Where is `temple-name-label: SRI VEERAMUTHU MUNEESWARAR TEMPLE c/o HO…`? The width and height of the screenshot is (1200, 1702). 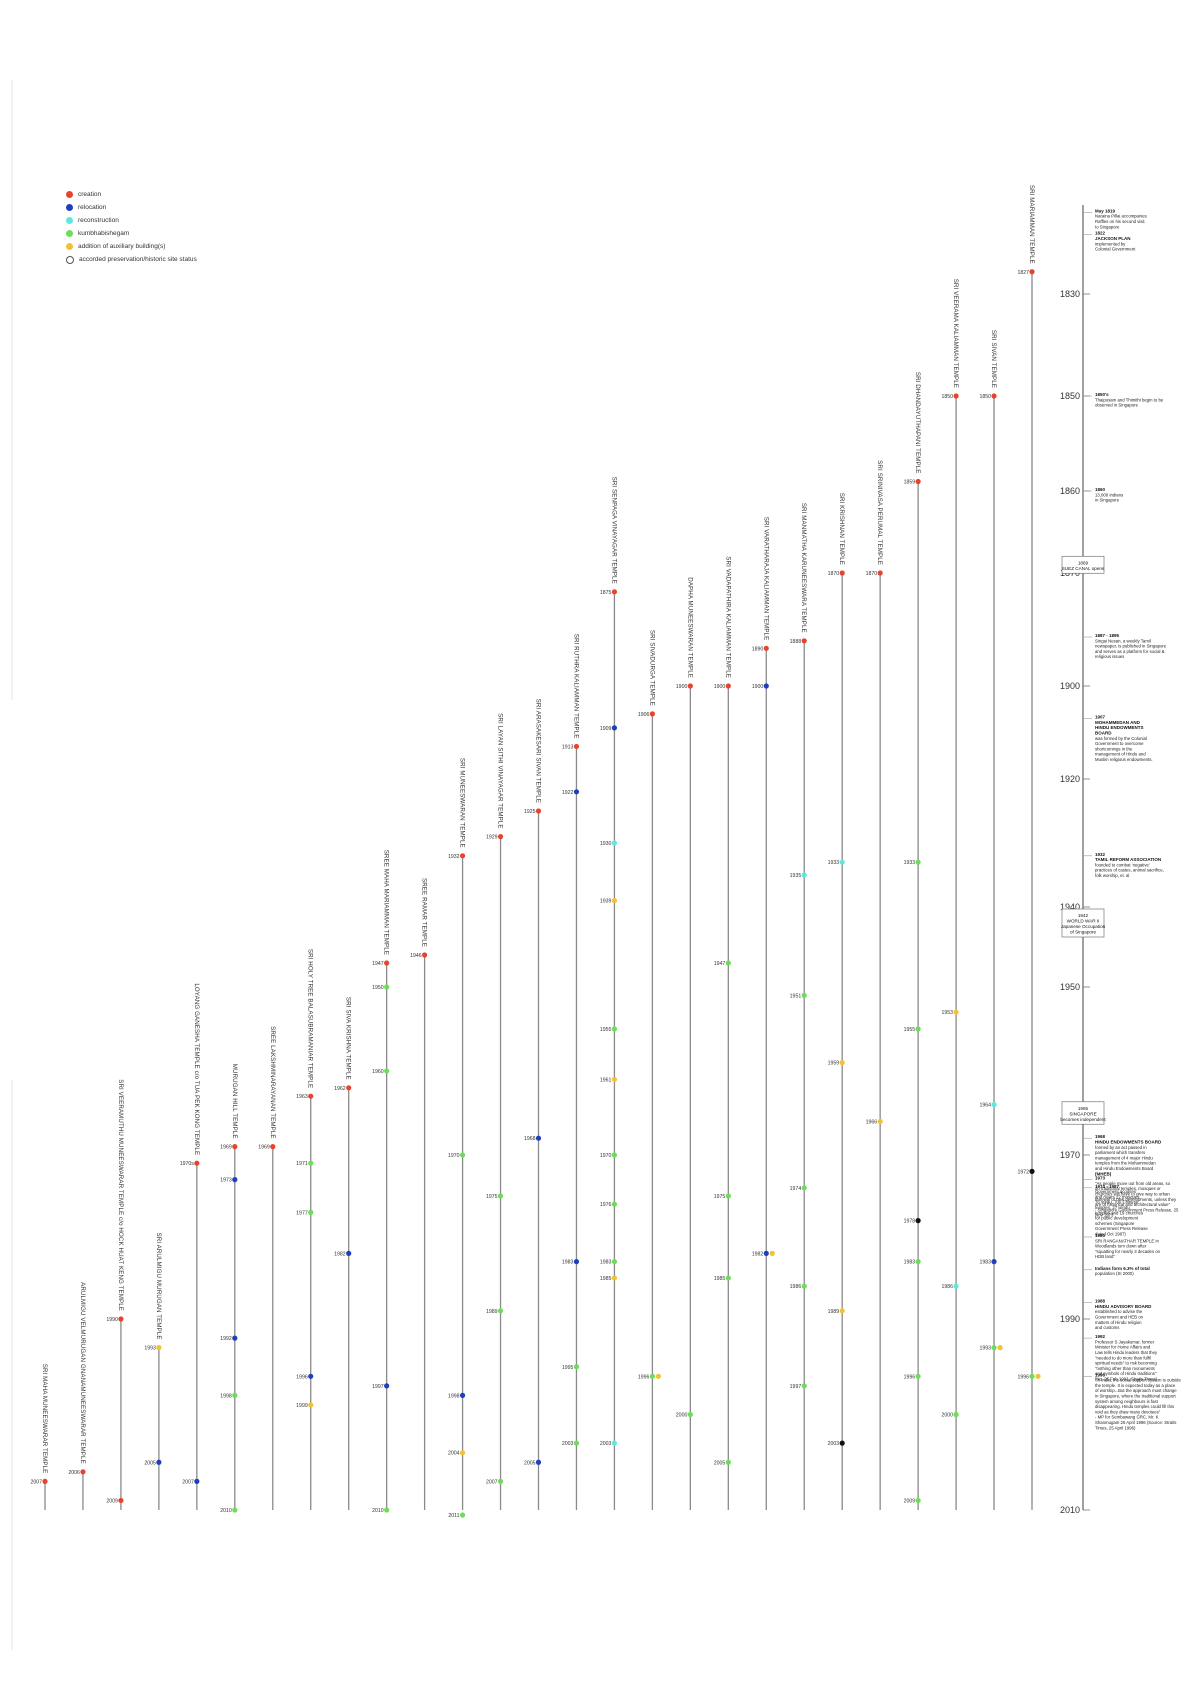
temple-name-label: SRI VEERAMUTHU MUNEESWARAR TEMPLE c/o HO… is located at coordinates (120, 1195).